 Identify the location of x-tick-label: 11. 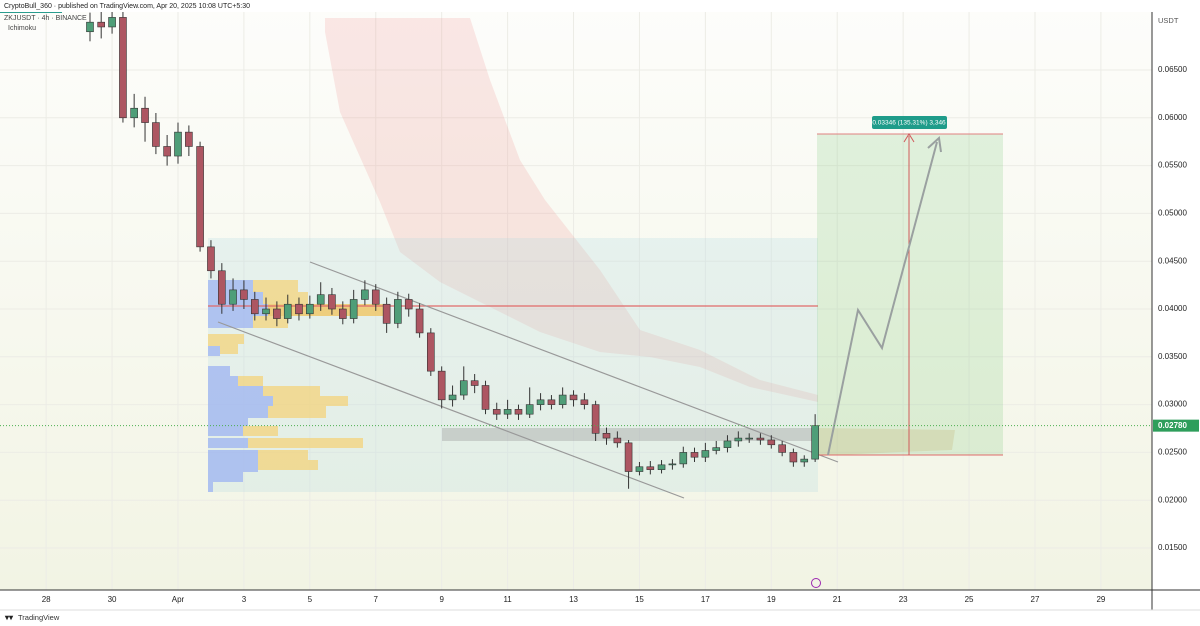
(507, 599).